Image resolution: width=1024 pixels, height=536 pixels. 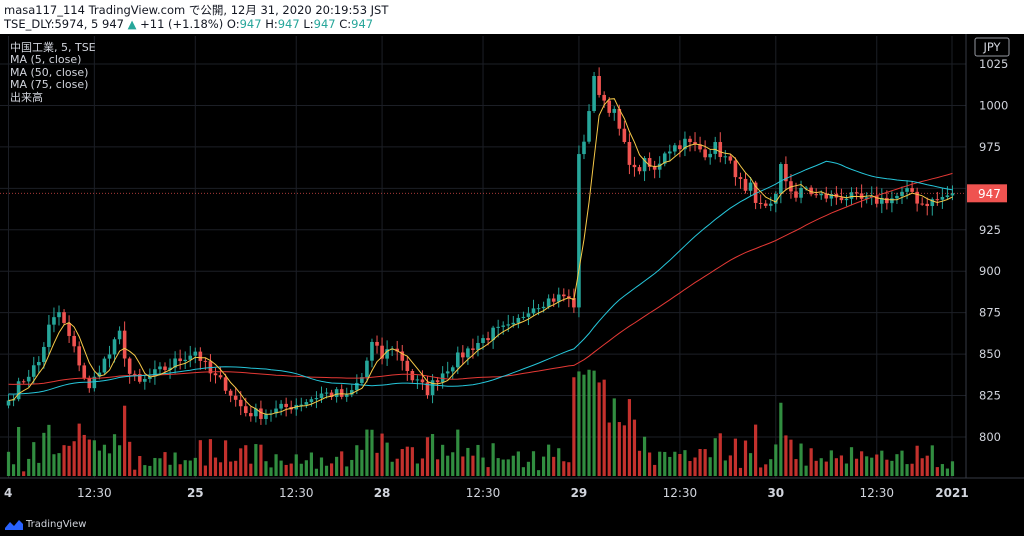 I want to click on time-tick-label: 12:30, so click(x=680, y=493).